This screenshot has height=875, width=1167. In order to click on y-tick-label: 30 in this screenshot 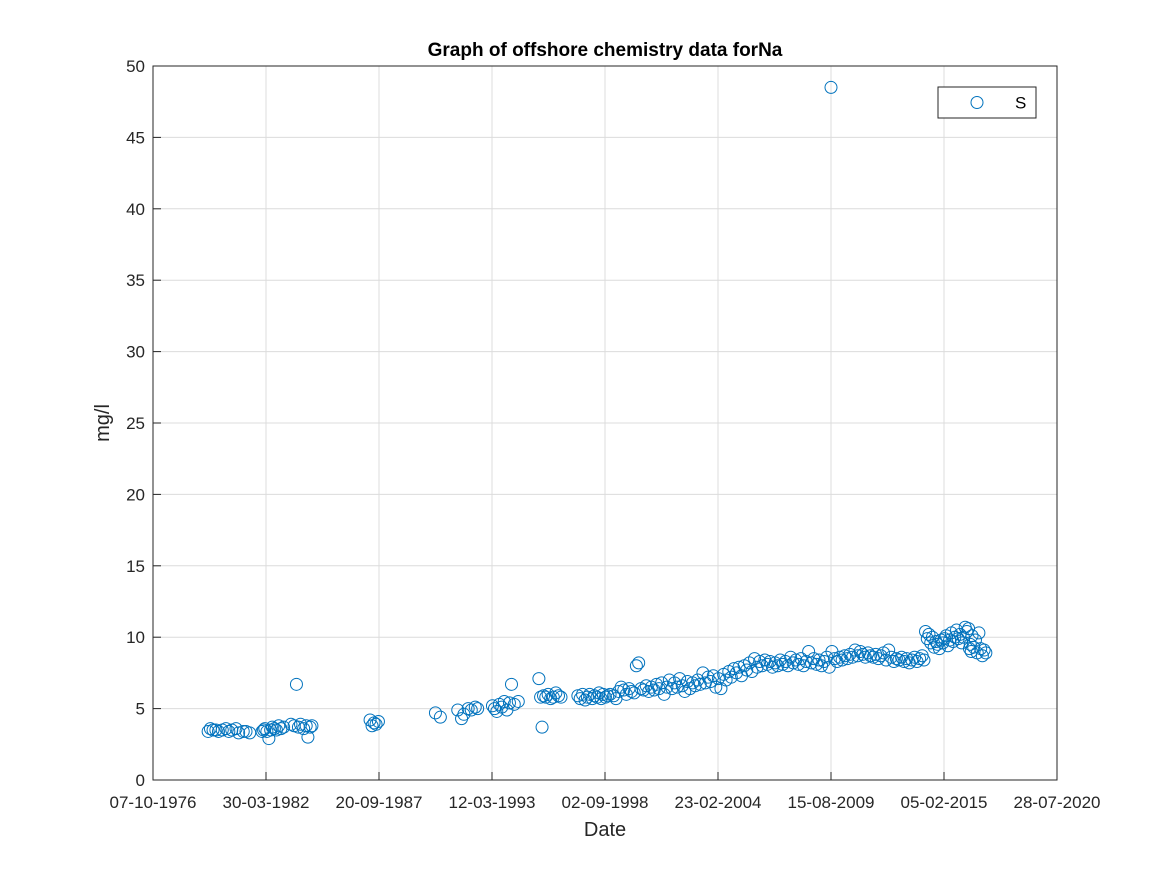, I will do `click(135, 352)`.